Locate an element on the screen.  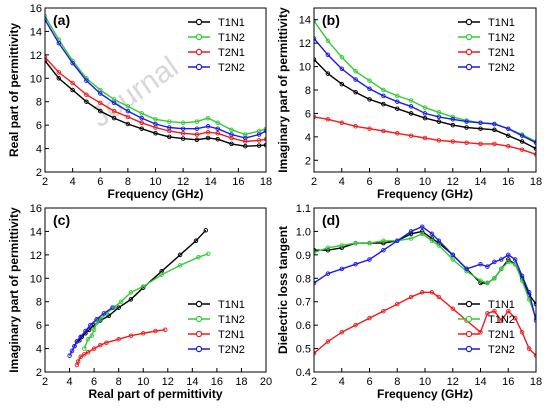
y-tick-label: 0.9 is located at coordinates (303, 256).